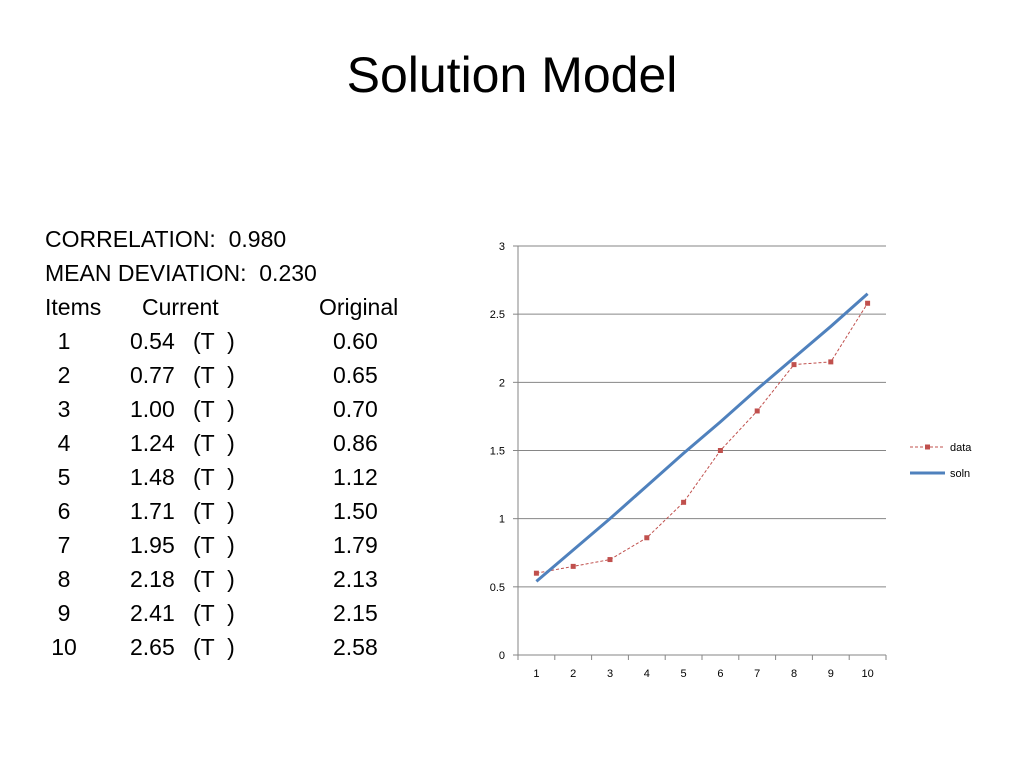  What do you see at coordinates (960, 474) in the screenshot?
I see `legend-label: soln` at bounding box center [960, 474].